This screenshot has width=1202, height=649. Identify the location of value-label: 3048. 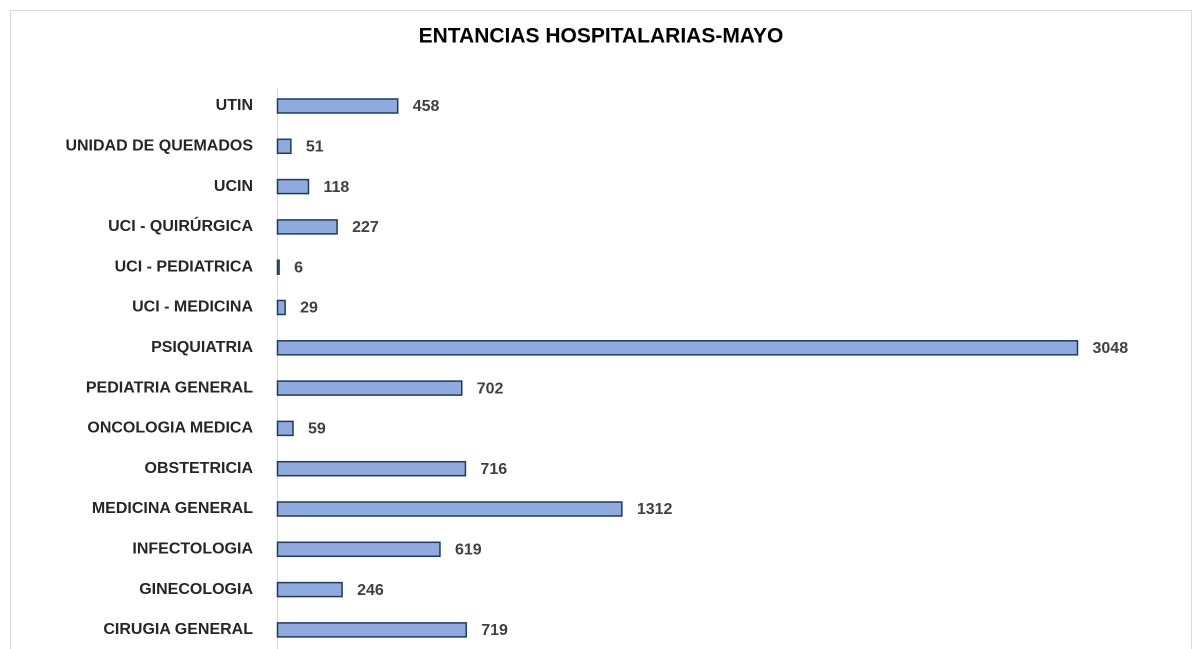
(1111, 348).